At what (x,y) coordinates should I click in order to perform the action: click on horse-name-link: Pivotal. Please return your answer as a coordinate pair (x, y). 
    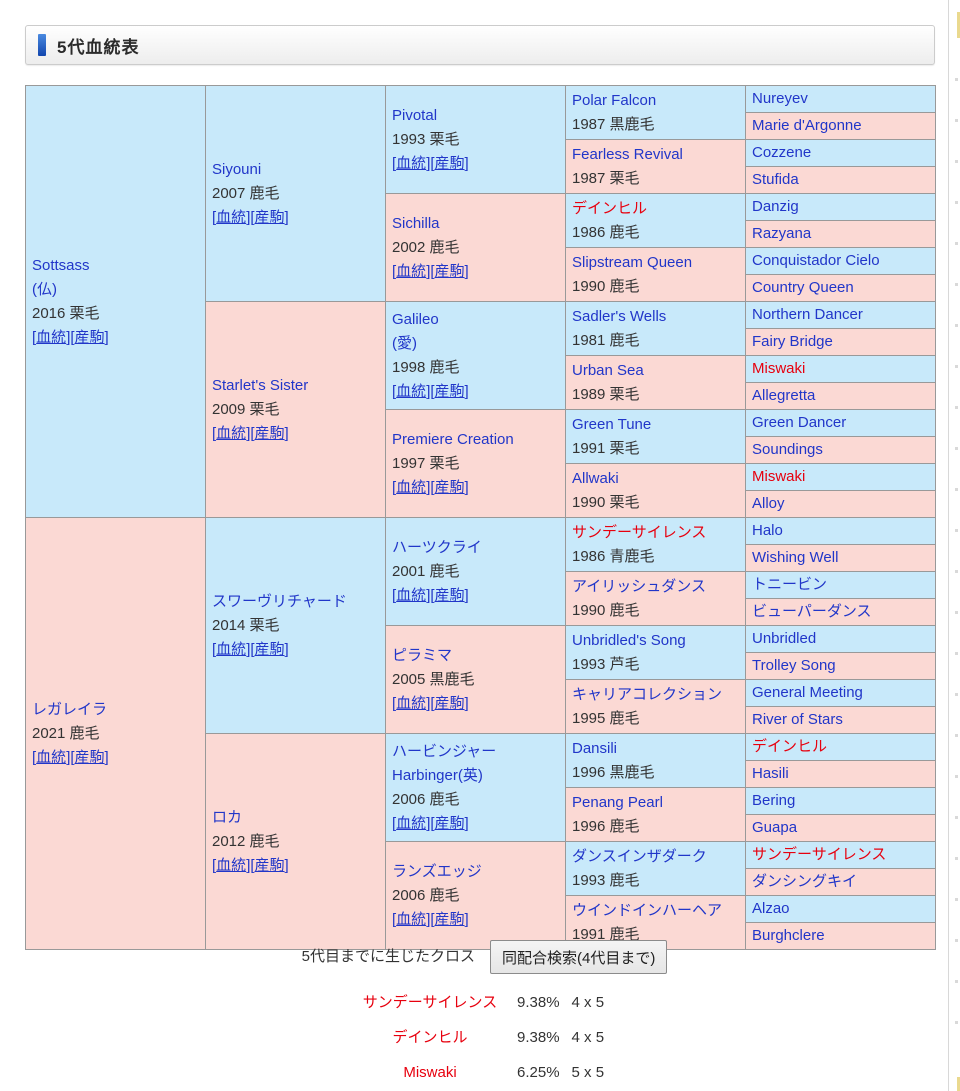
    Looking at the image, I should click on (415, 115).